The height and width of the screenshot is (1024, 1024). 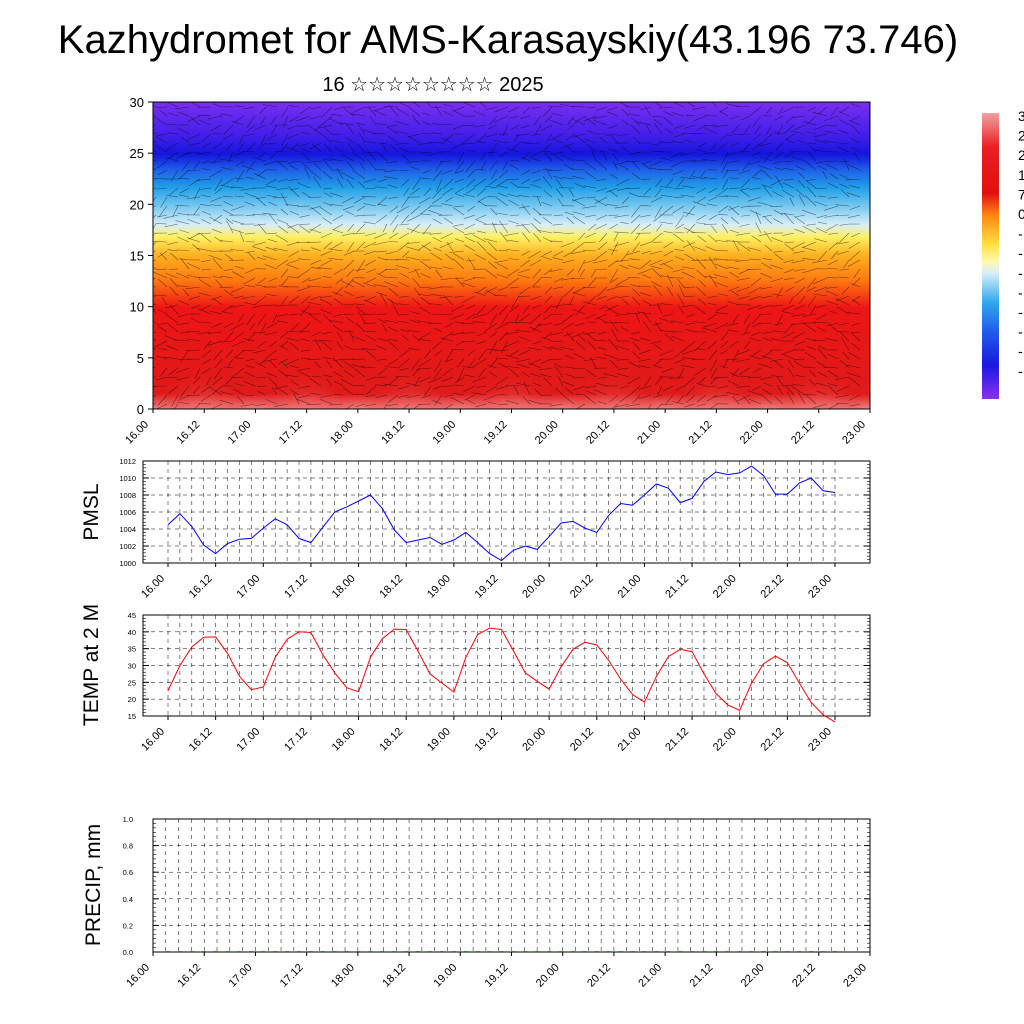 I want to click on x-tick-label: 19.12, so click(x=497, y=976).